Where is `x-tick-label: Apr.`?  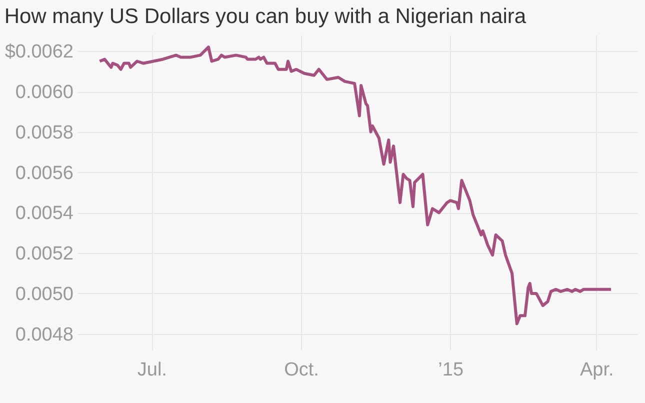
x-tick-label: Apr. is located at coordinates (597, 370).